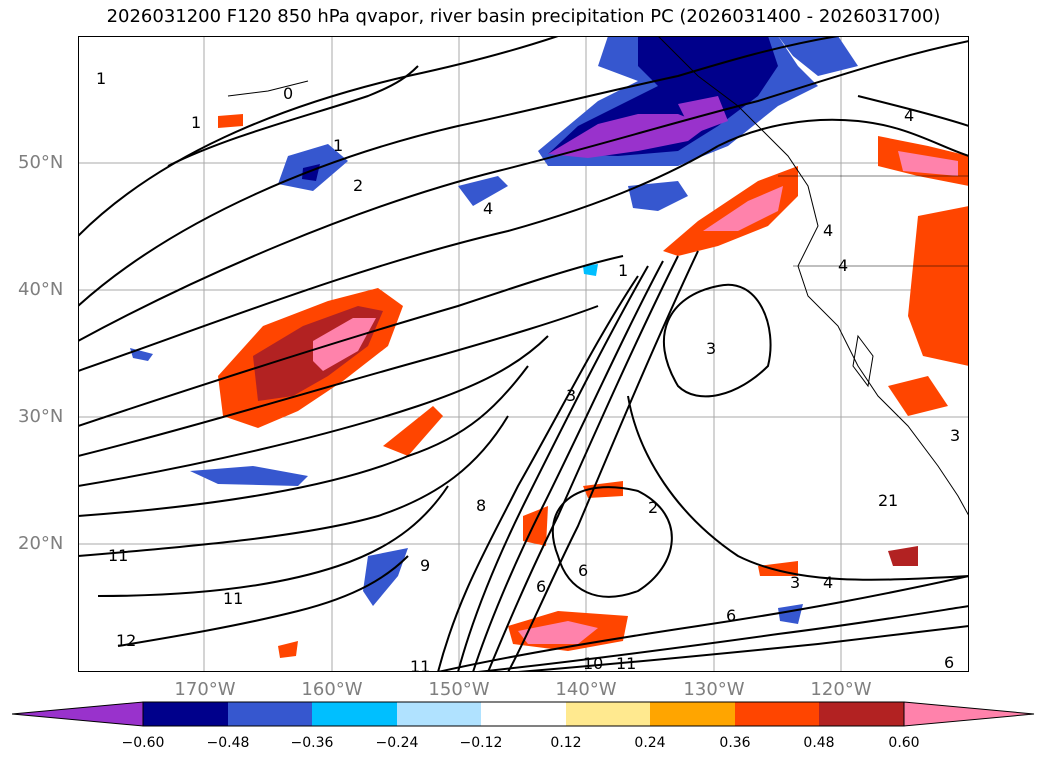 This screenshot has width=1047, height=765. Describe the element at coordinates (658, 196) in the screenshot. I see `patch-blue-mid` at that location.